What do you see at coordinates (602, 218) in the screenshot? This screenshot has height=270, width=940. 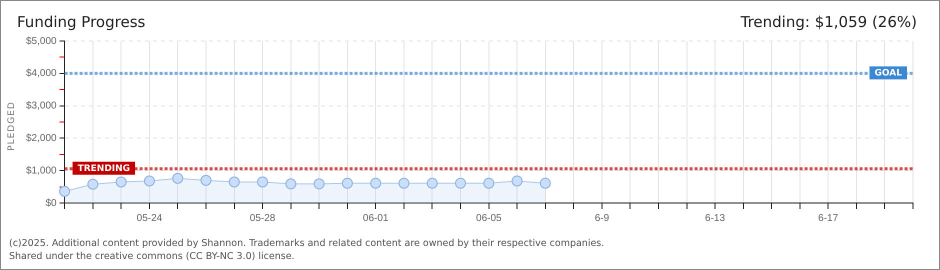 I see `x-tick-label: 6-9` at bounding box center [602, 218].